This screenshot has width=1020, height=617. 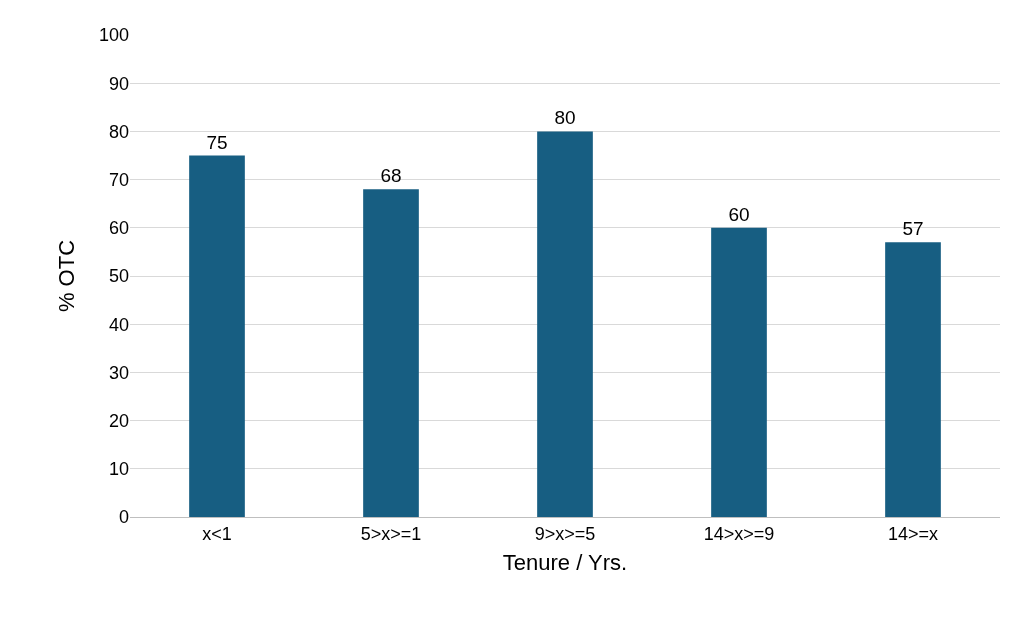 I want to click on x-axis-title: Tenure / Yrs., so click(x=565, y=563).